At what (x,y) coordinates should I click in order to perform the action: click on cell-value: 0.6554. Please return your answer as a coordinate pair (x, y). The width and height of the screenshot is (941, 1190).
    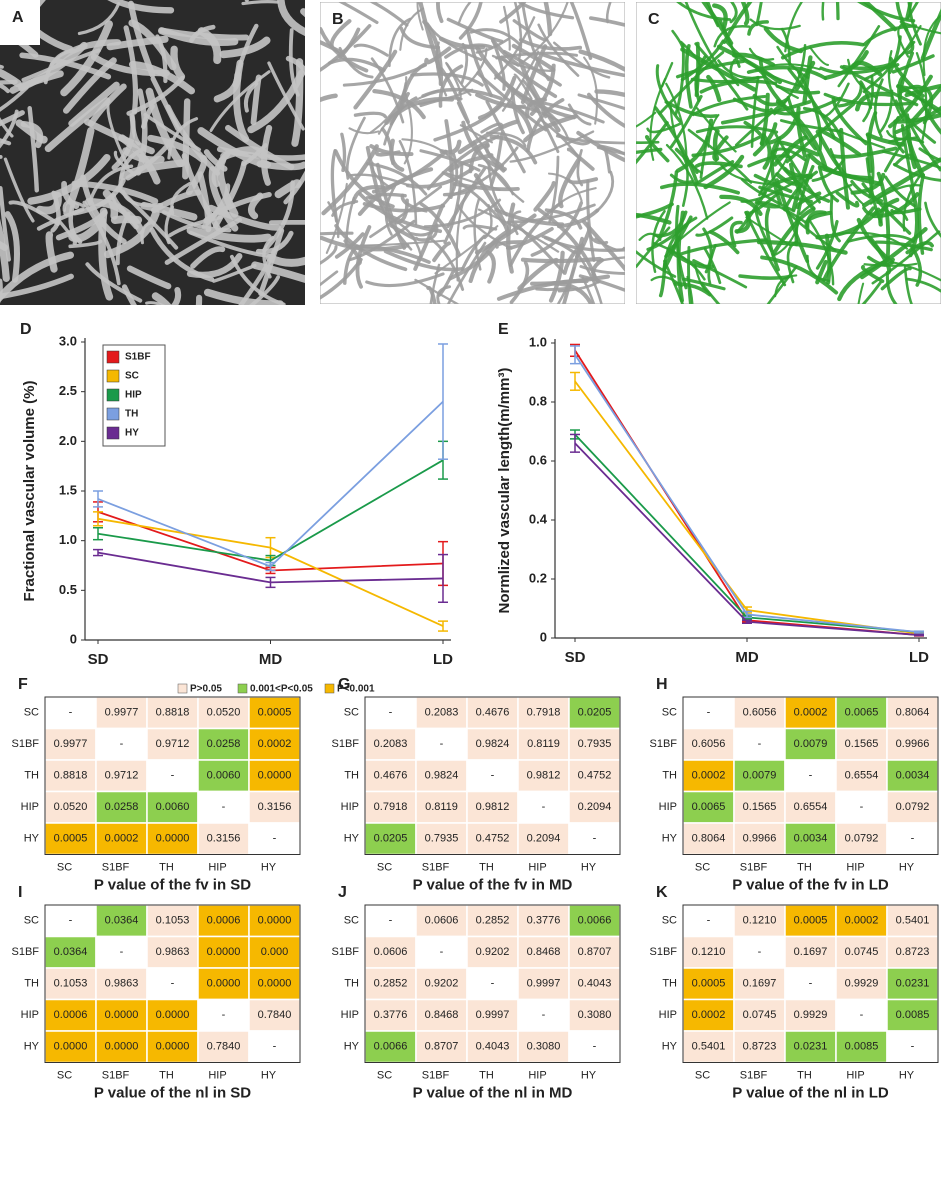
    Looking at the image, I should click on (862, 776).